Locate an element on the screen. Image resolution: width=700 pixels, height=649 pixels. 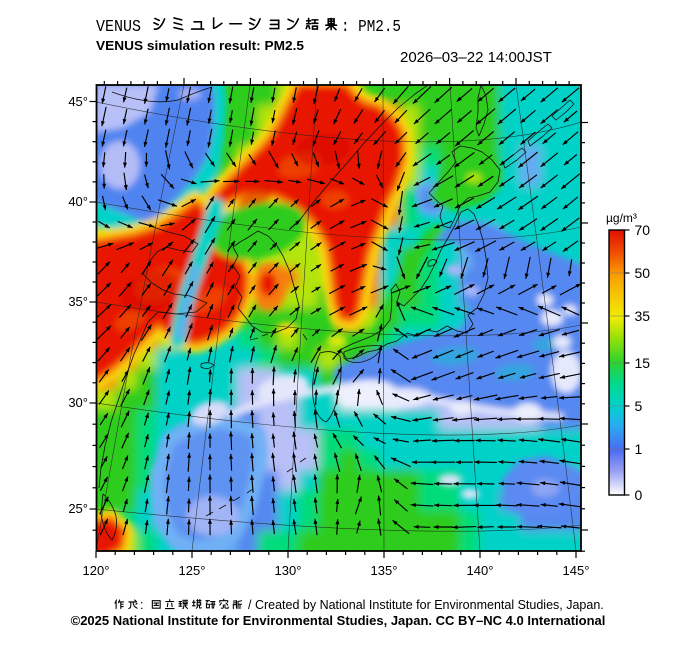
svg-text: 120° is located at coordinates (96, 570).